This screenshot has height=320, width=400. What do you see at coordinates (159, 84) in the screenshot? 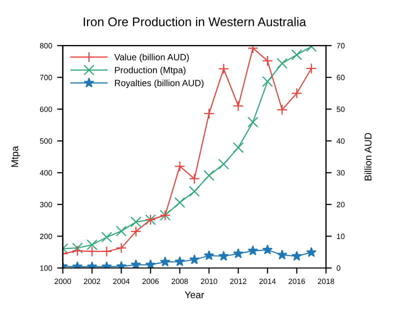
I see `legend-label: Royalties (billion AUD)` at bounding box center [159, 84].